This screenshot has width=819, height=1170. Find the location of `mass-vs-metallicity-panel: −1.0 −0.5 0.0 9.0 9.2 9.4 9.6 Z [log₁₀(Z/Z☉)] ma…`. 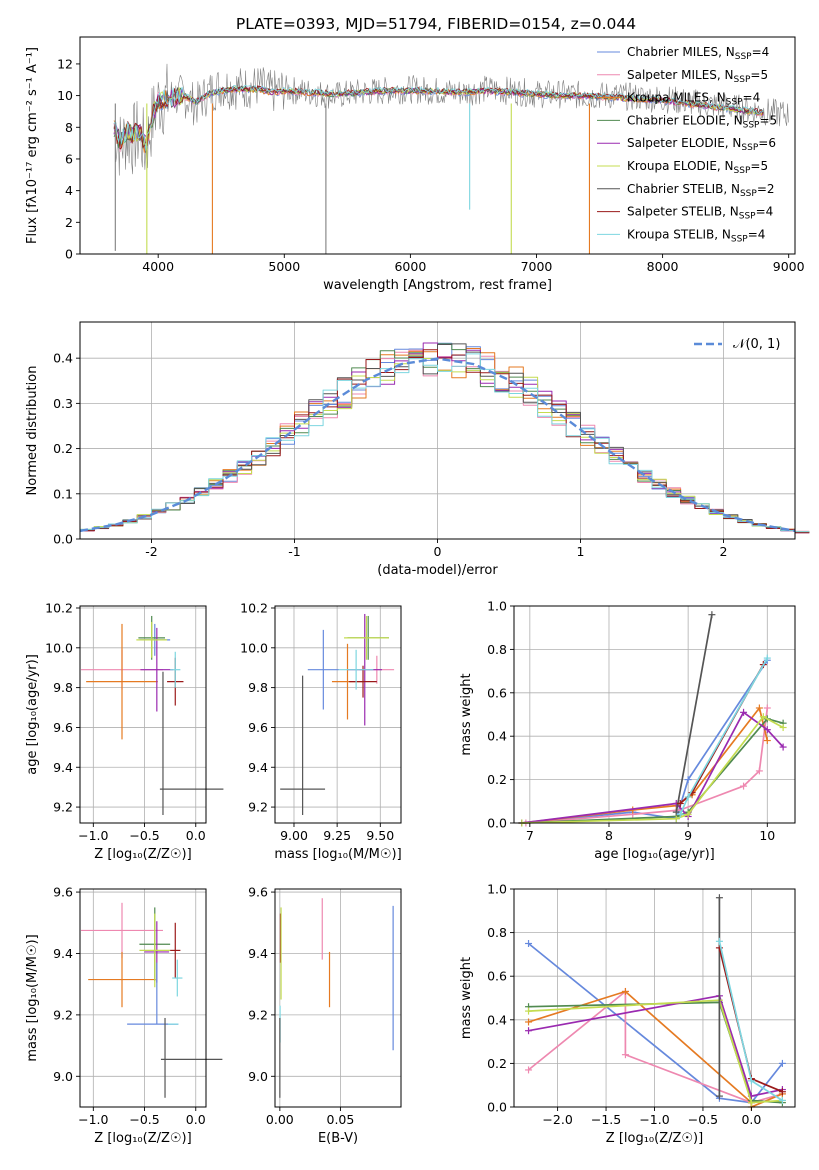

mass-vs-metallicity-panel: −1.0 −0.5 0.0 9.0 9.2 9.4 9.6 Z [log₁₀(Z/Z☉)] ma… is located at coordinates (124, 1015).